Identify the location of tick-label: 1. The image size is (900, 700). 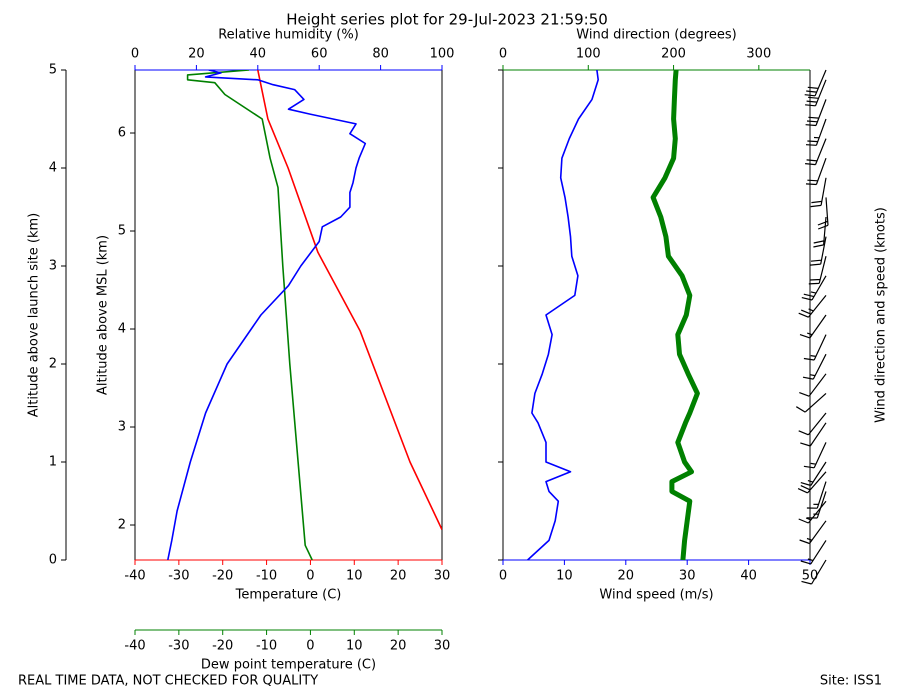
(53, 462).